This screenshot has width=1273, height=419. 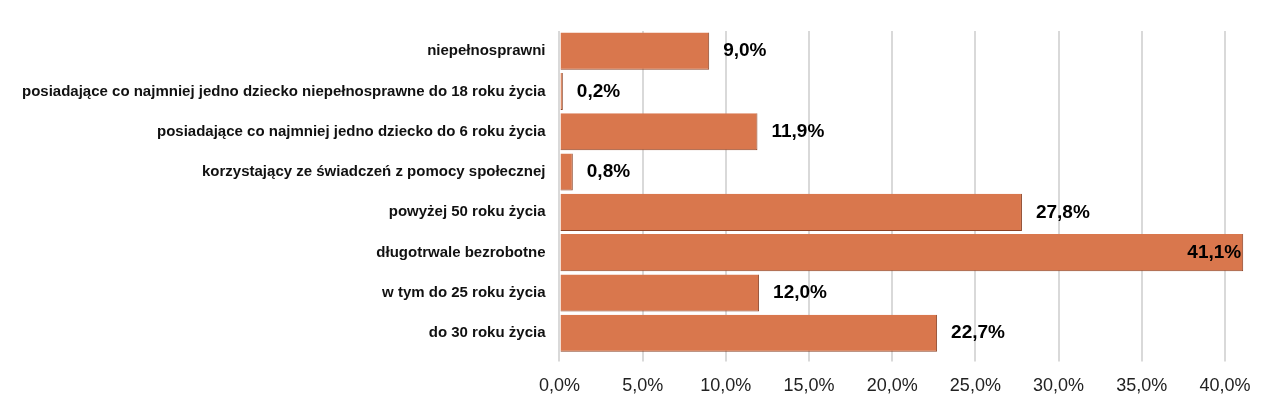 What do you see at coordinates (643, 385) in the screenshot?
I see `x-tick-label: 5,0%` at bounding box center [643, 385].